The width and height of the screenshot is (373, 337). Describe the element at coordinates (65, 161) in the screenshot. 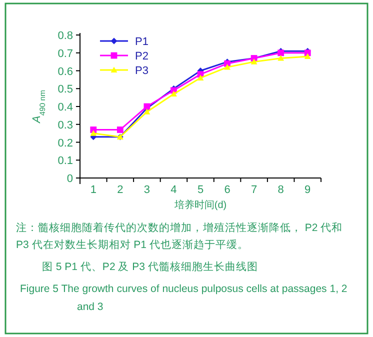

I see `y-tick-label: 0.1` at that location.